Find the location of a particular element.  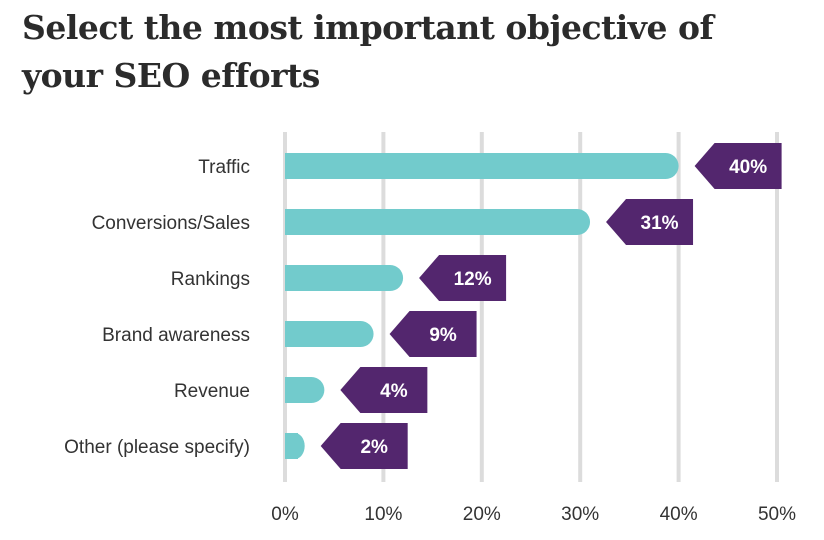

x-tick-label: 40% is located at coordinates (679, 514).